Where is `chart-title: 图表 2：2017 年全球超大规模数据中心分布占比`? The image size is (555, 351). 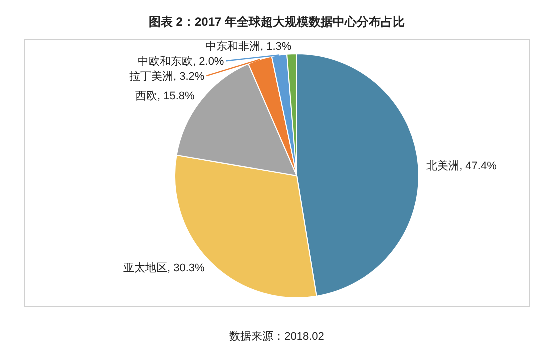
chart-title: 图表 2：2017 年全球超大规模数据中心分布占比 is located at coordinates (277, 22).